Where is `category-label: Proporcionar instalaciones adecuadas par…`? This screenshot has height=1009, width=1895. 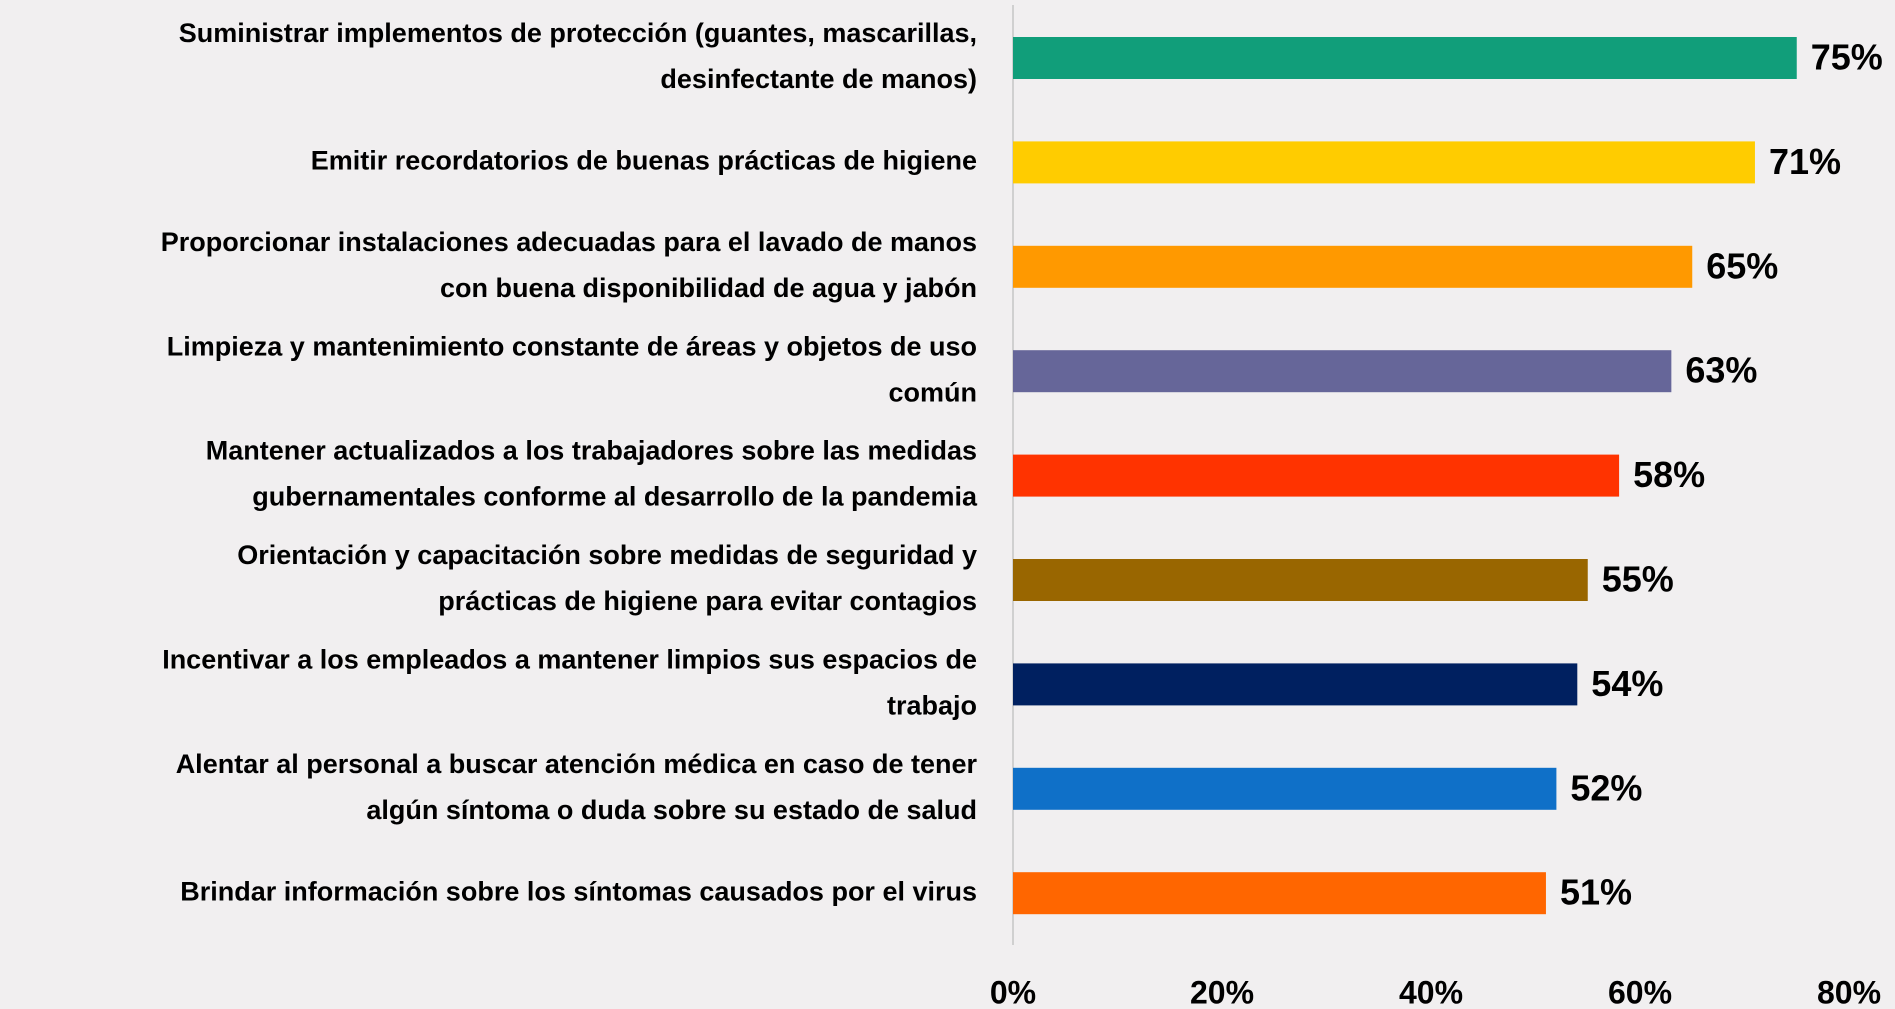 category-label: Proporcionar instalaciones adecuadas par… is located at coordinates (569, 242).